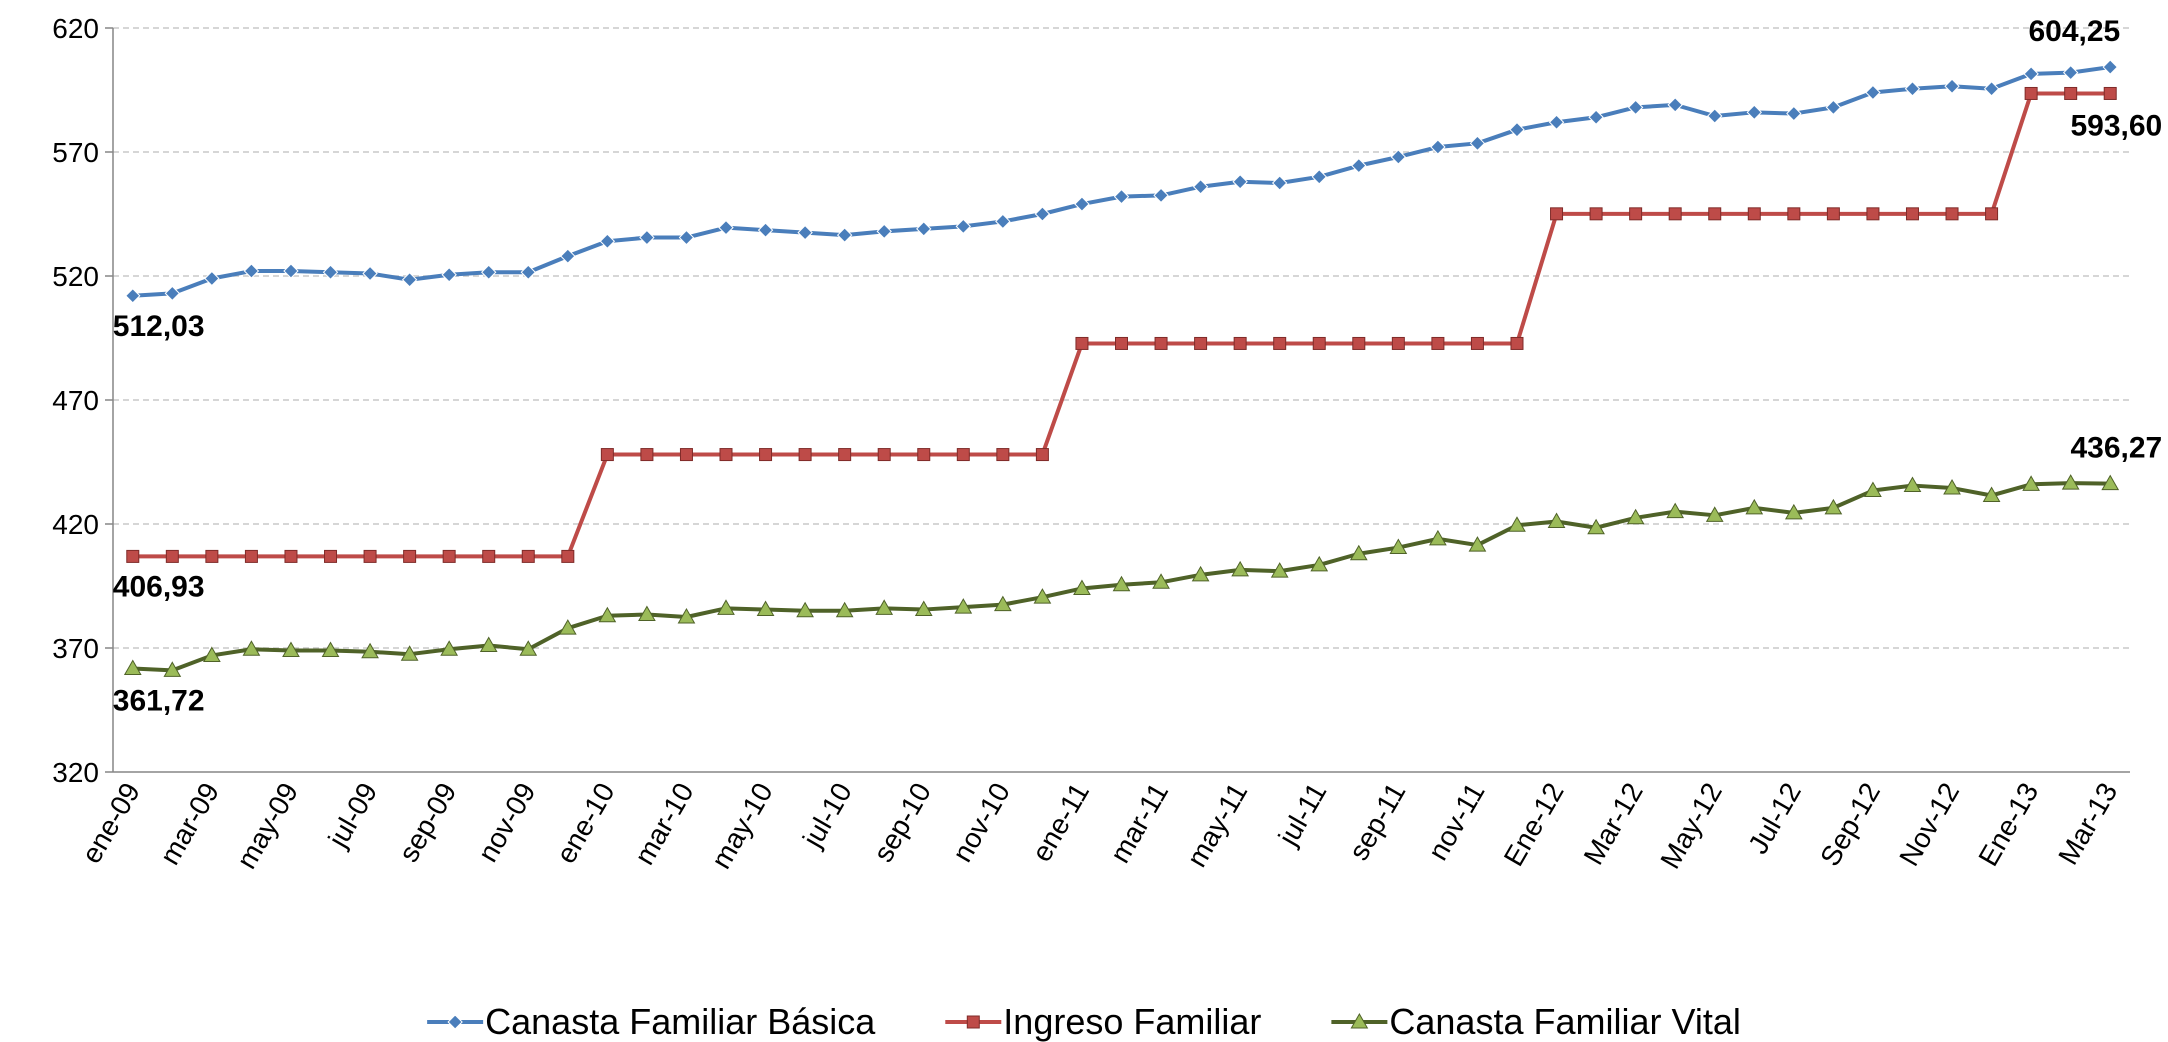 This screenshot has height=1042, width=2168. Describe the element at coordinates (75, 648) in the screenshot. I see `y-tick-label: 370` at that location.